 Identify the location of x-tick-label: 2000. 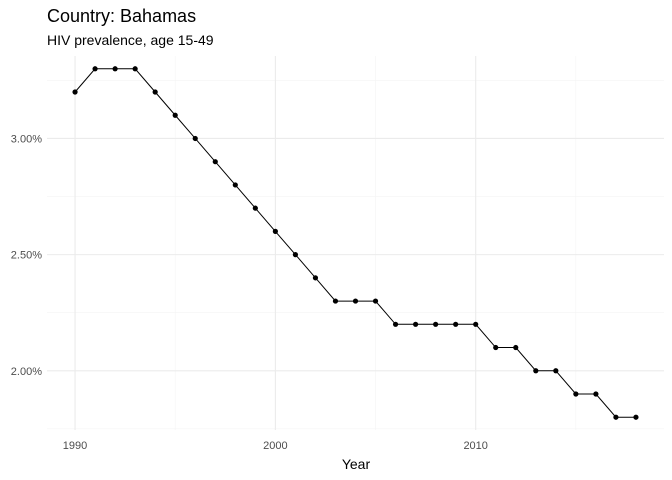
(275, 446).